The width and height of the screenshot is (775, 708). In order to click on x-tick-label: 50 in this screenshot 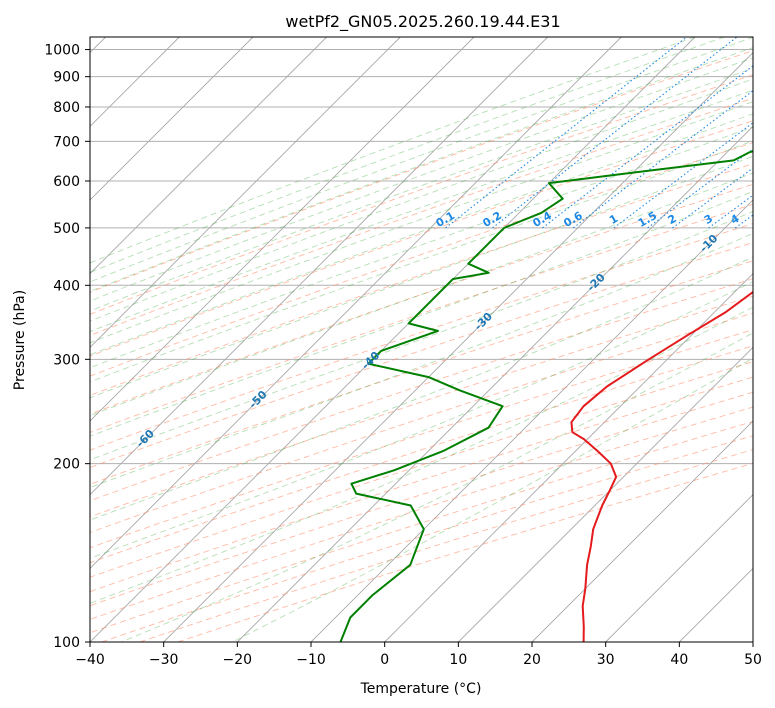, I will do `click(753, 660)`.